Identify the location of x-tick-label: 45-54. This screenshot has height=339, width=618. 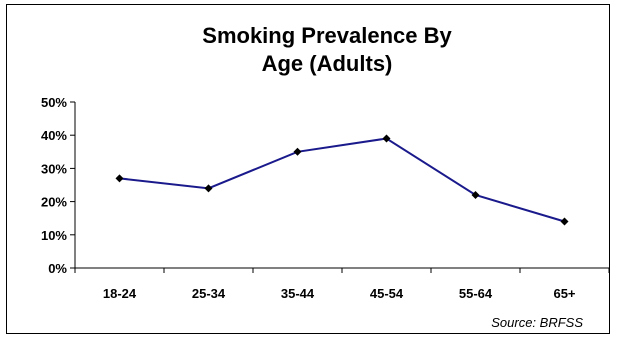
(387, 293).